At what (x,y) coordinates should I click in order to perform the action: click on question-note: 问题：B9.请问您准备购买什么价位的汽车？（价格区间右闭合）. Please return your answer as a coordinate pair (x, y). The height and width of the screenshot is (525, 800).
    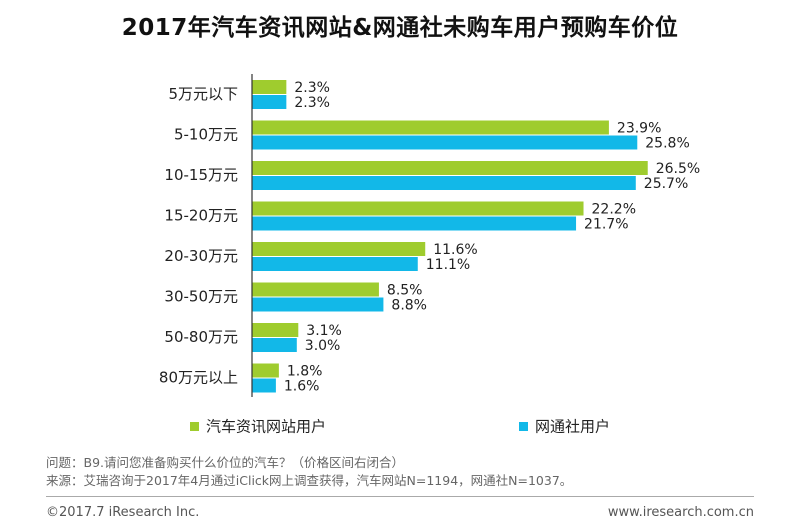
    Looking at the image, I should click on (225, 462).